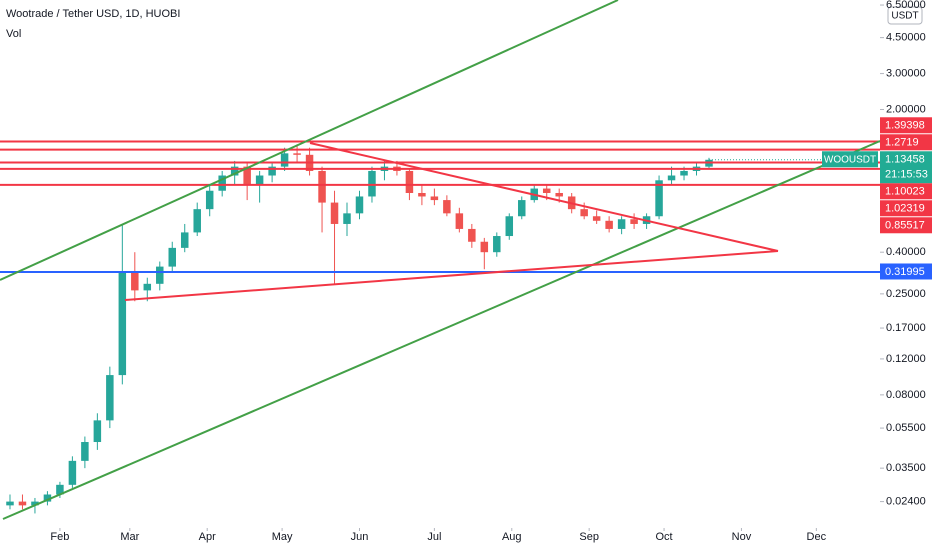 This screenshot has height=550, width=932. I want to click on triangle-upper, so click(544, 197).